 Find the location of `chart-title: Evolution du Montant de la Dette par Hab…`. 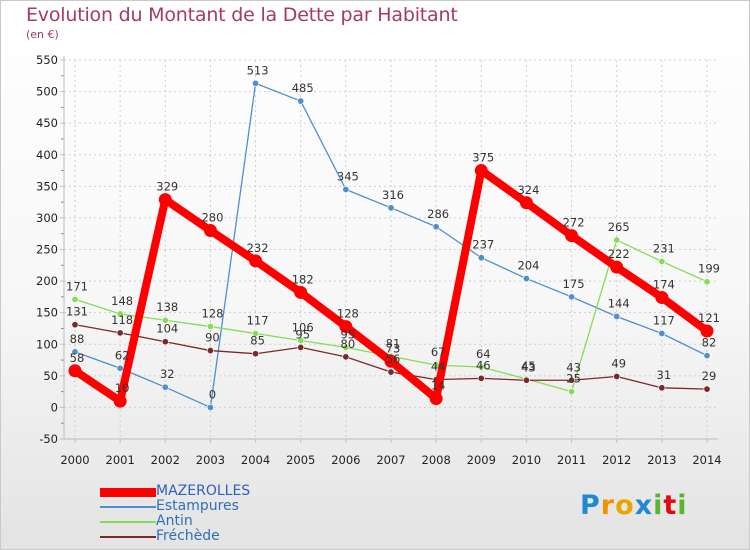

chart-title: Evolution du Montant de la Dette par Hab… is located at coordinates (242, 15).